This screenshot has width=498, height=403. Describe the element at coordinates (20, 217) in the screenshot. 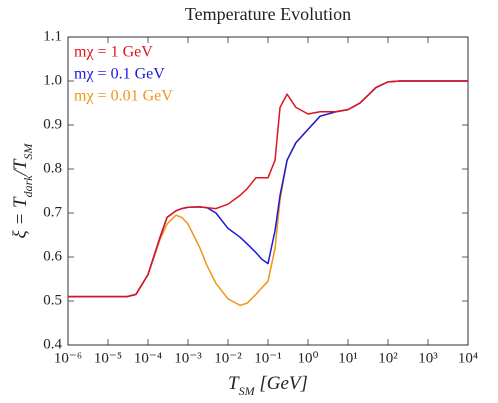

I see `y-axis-label-part: ξ = T` at that location.